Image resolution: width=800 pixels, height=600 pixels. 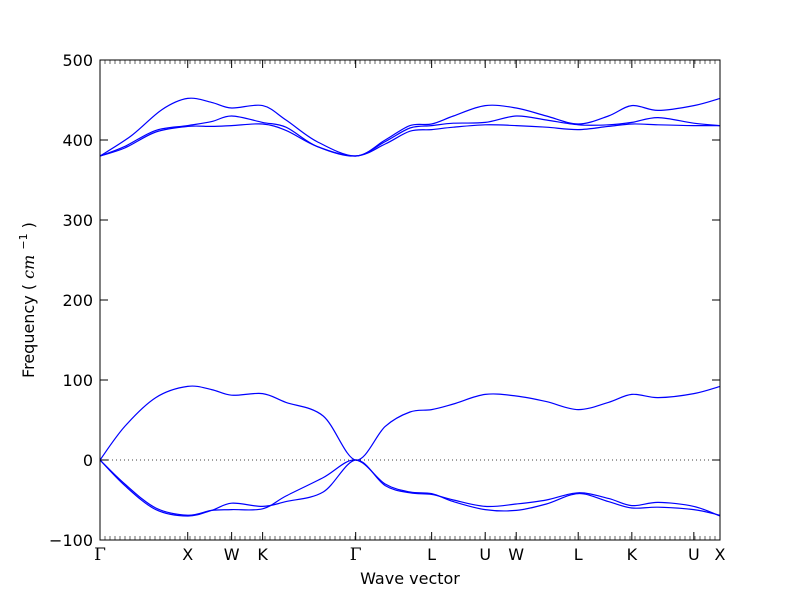 I want to click on y-tick-label: 200, so click(x=77, y=300).